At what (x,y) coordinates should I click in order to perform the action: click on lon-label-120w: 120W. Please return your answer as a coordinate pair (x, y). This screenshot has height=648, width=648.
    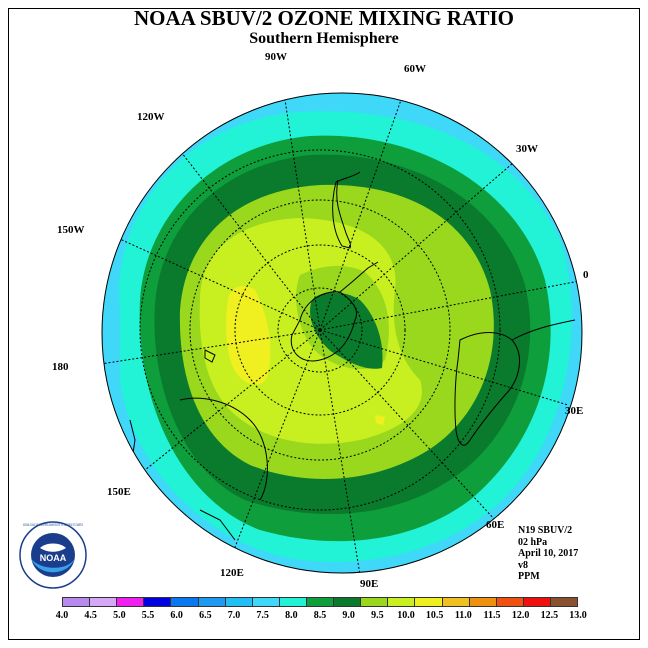
    Looking at the image, I should click on (151, 117).